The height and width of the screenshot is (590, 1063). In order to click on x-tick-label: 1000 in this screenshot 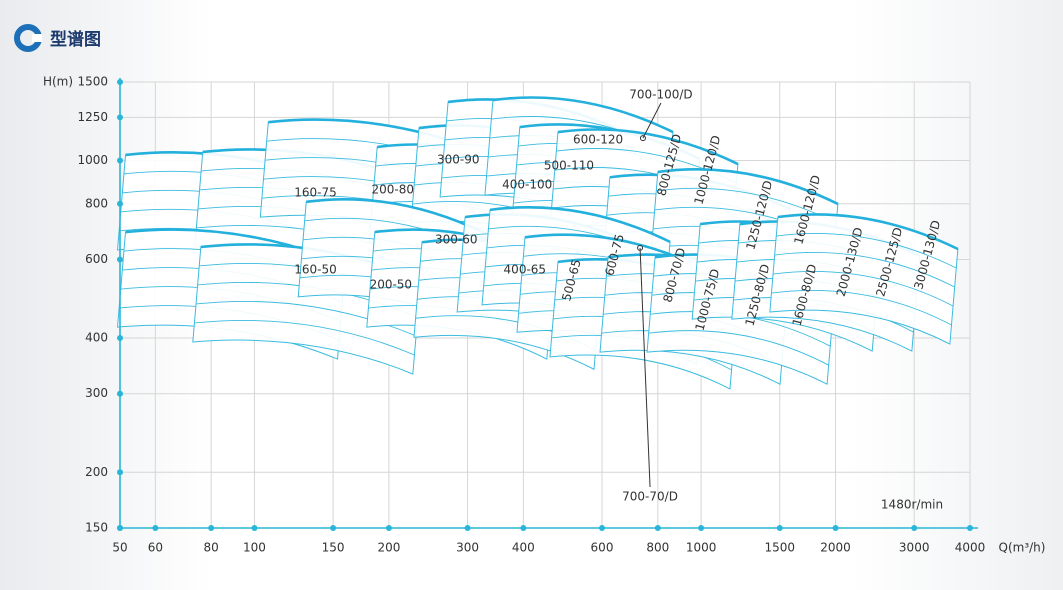, I will do `click(701, 548)`.